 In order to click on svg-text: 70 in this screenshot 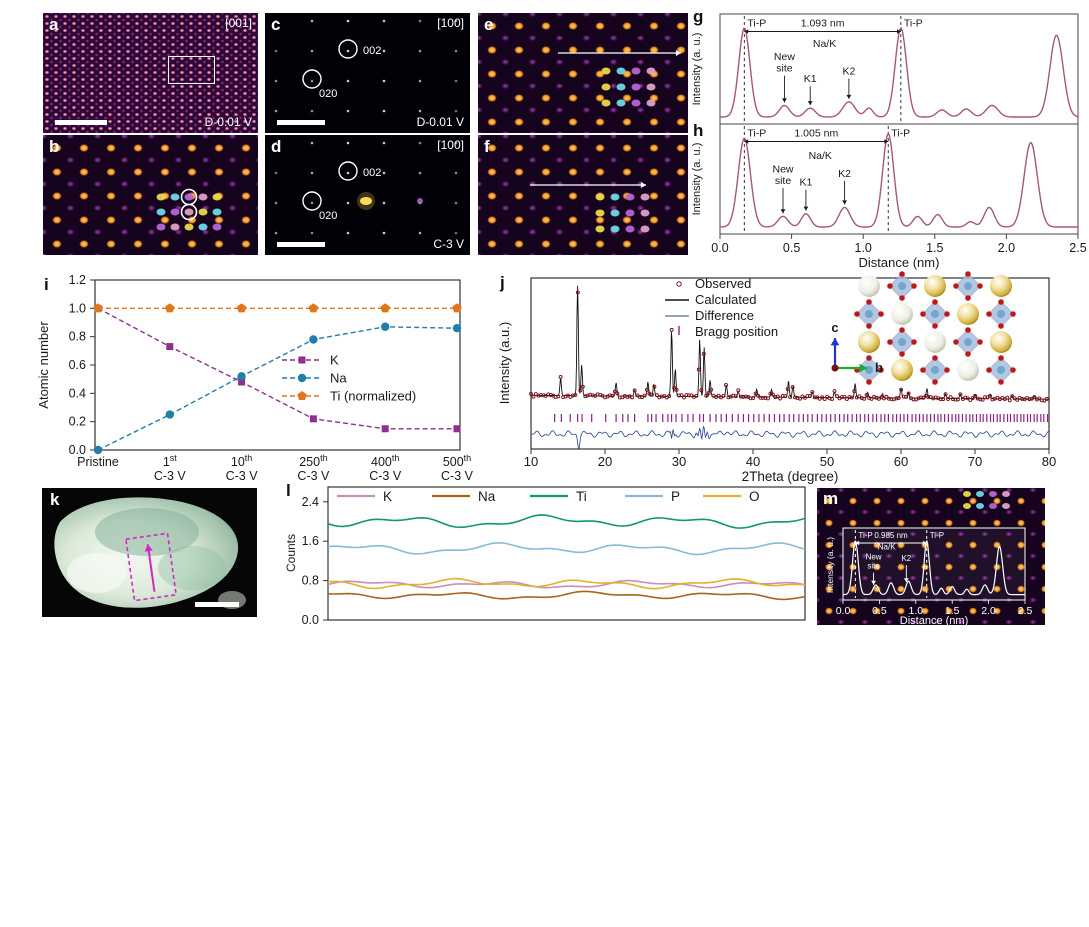, I will do `click(975, 461)`.